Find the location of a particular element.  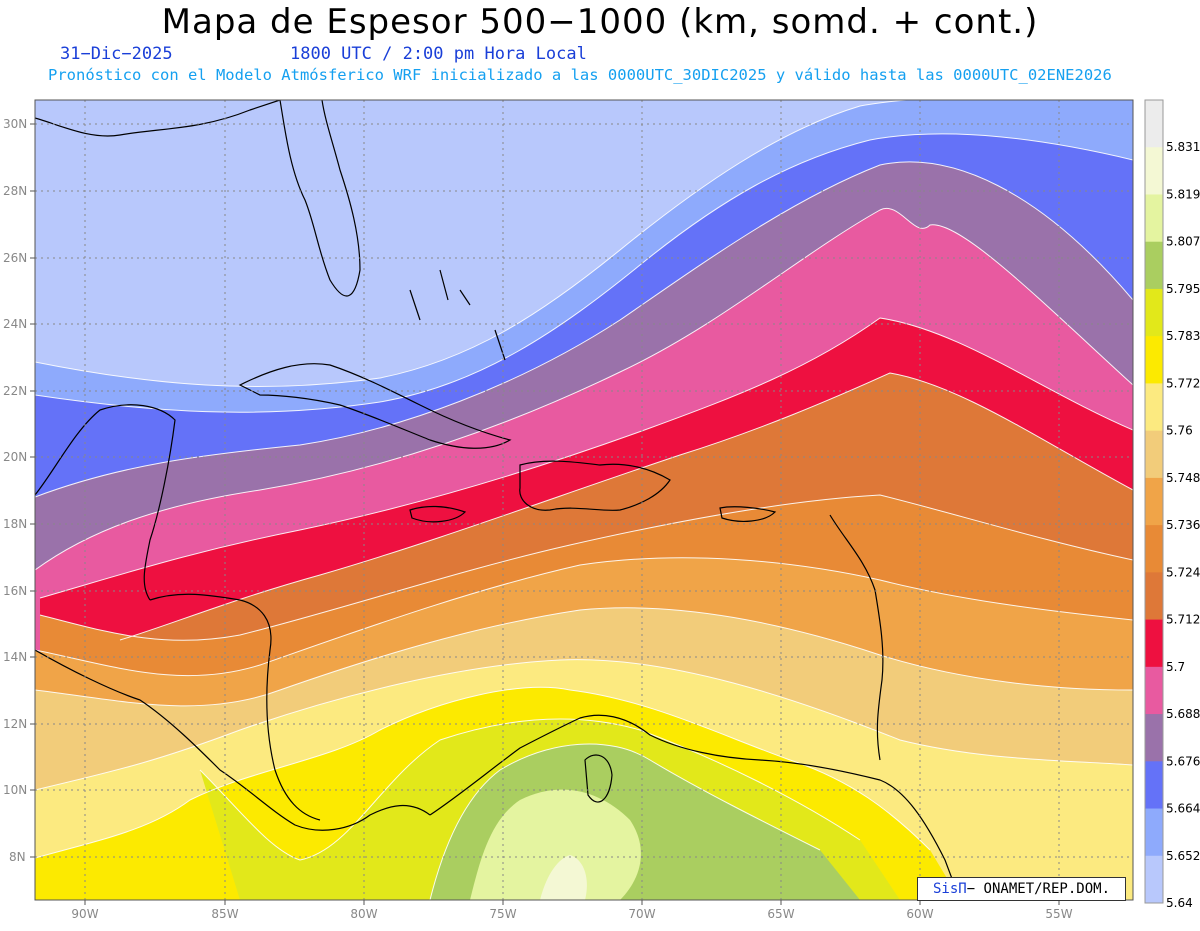

colorbar-label: 5.772 is located at coordinates (1183, 383).